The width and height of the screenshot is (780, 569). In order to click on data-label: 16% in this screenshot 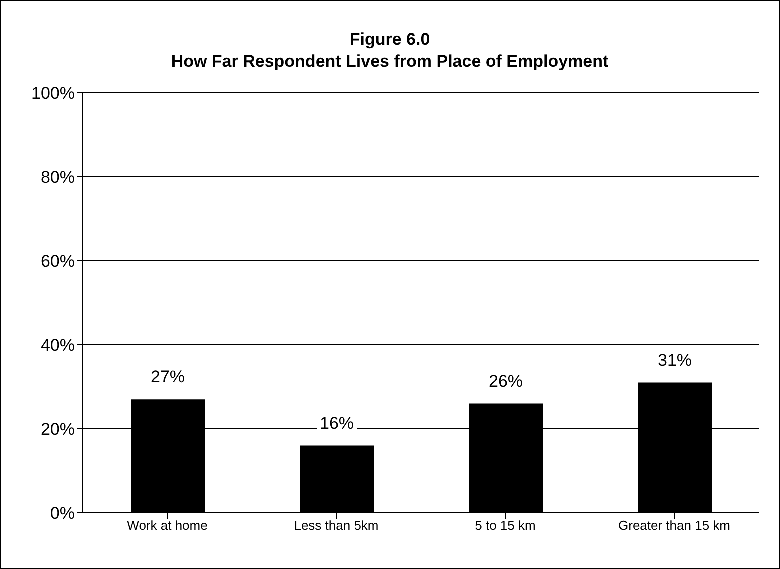, I will do `click(337, 423)`.